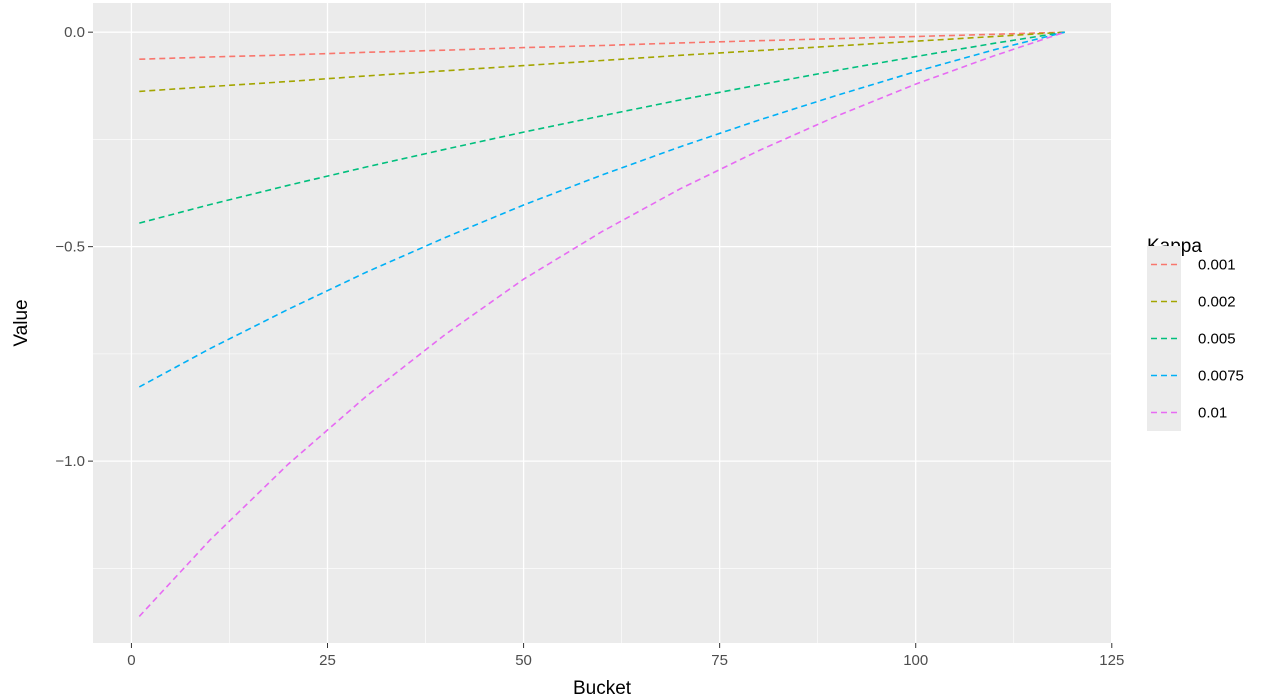 This screenshot has width=1270, height=698. What do you see at coordinates (1217, 302) in the screenshot?
I see `legend-label: 0.002` at bounding box center [1217, 302].